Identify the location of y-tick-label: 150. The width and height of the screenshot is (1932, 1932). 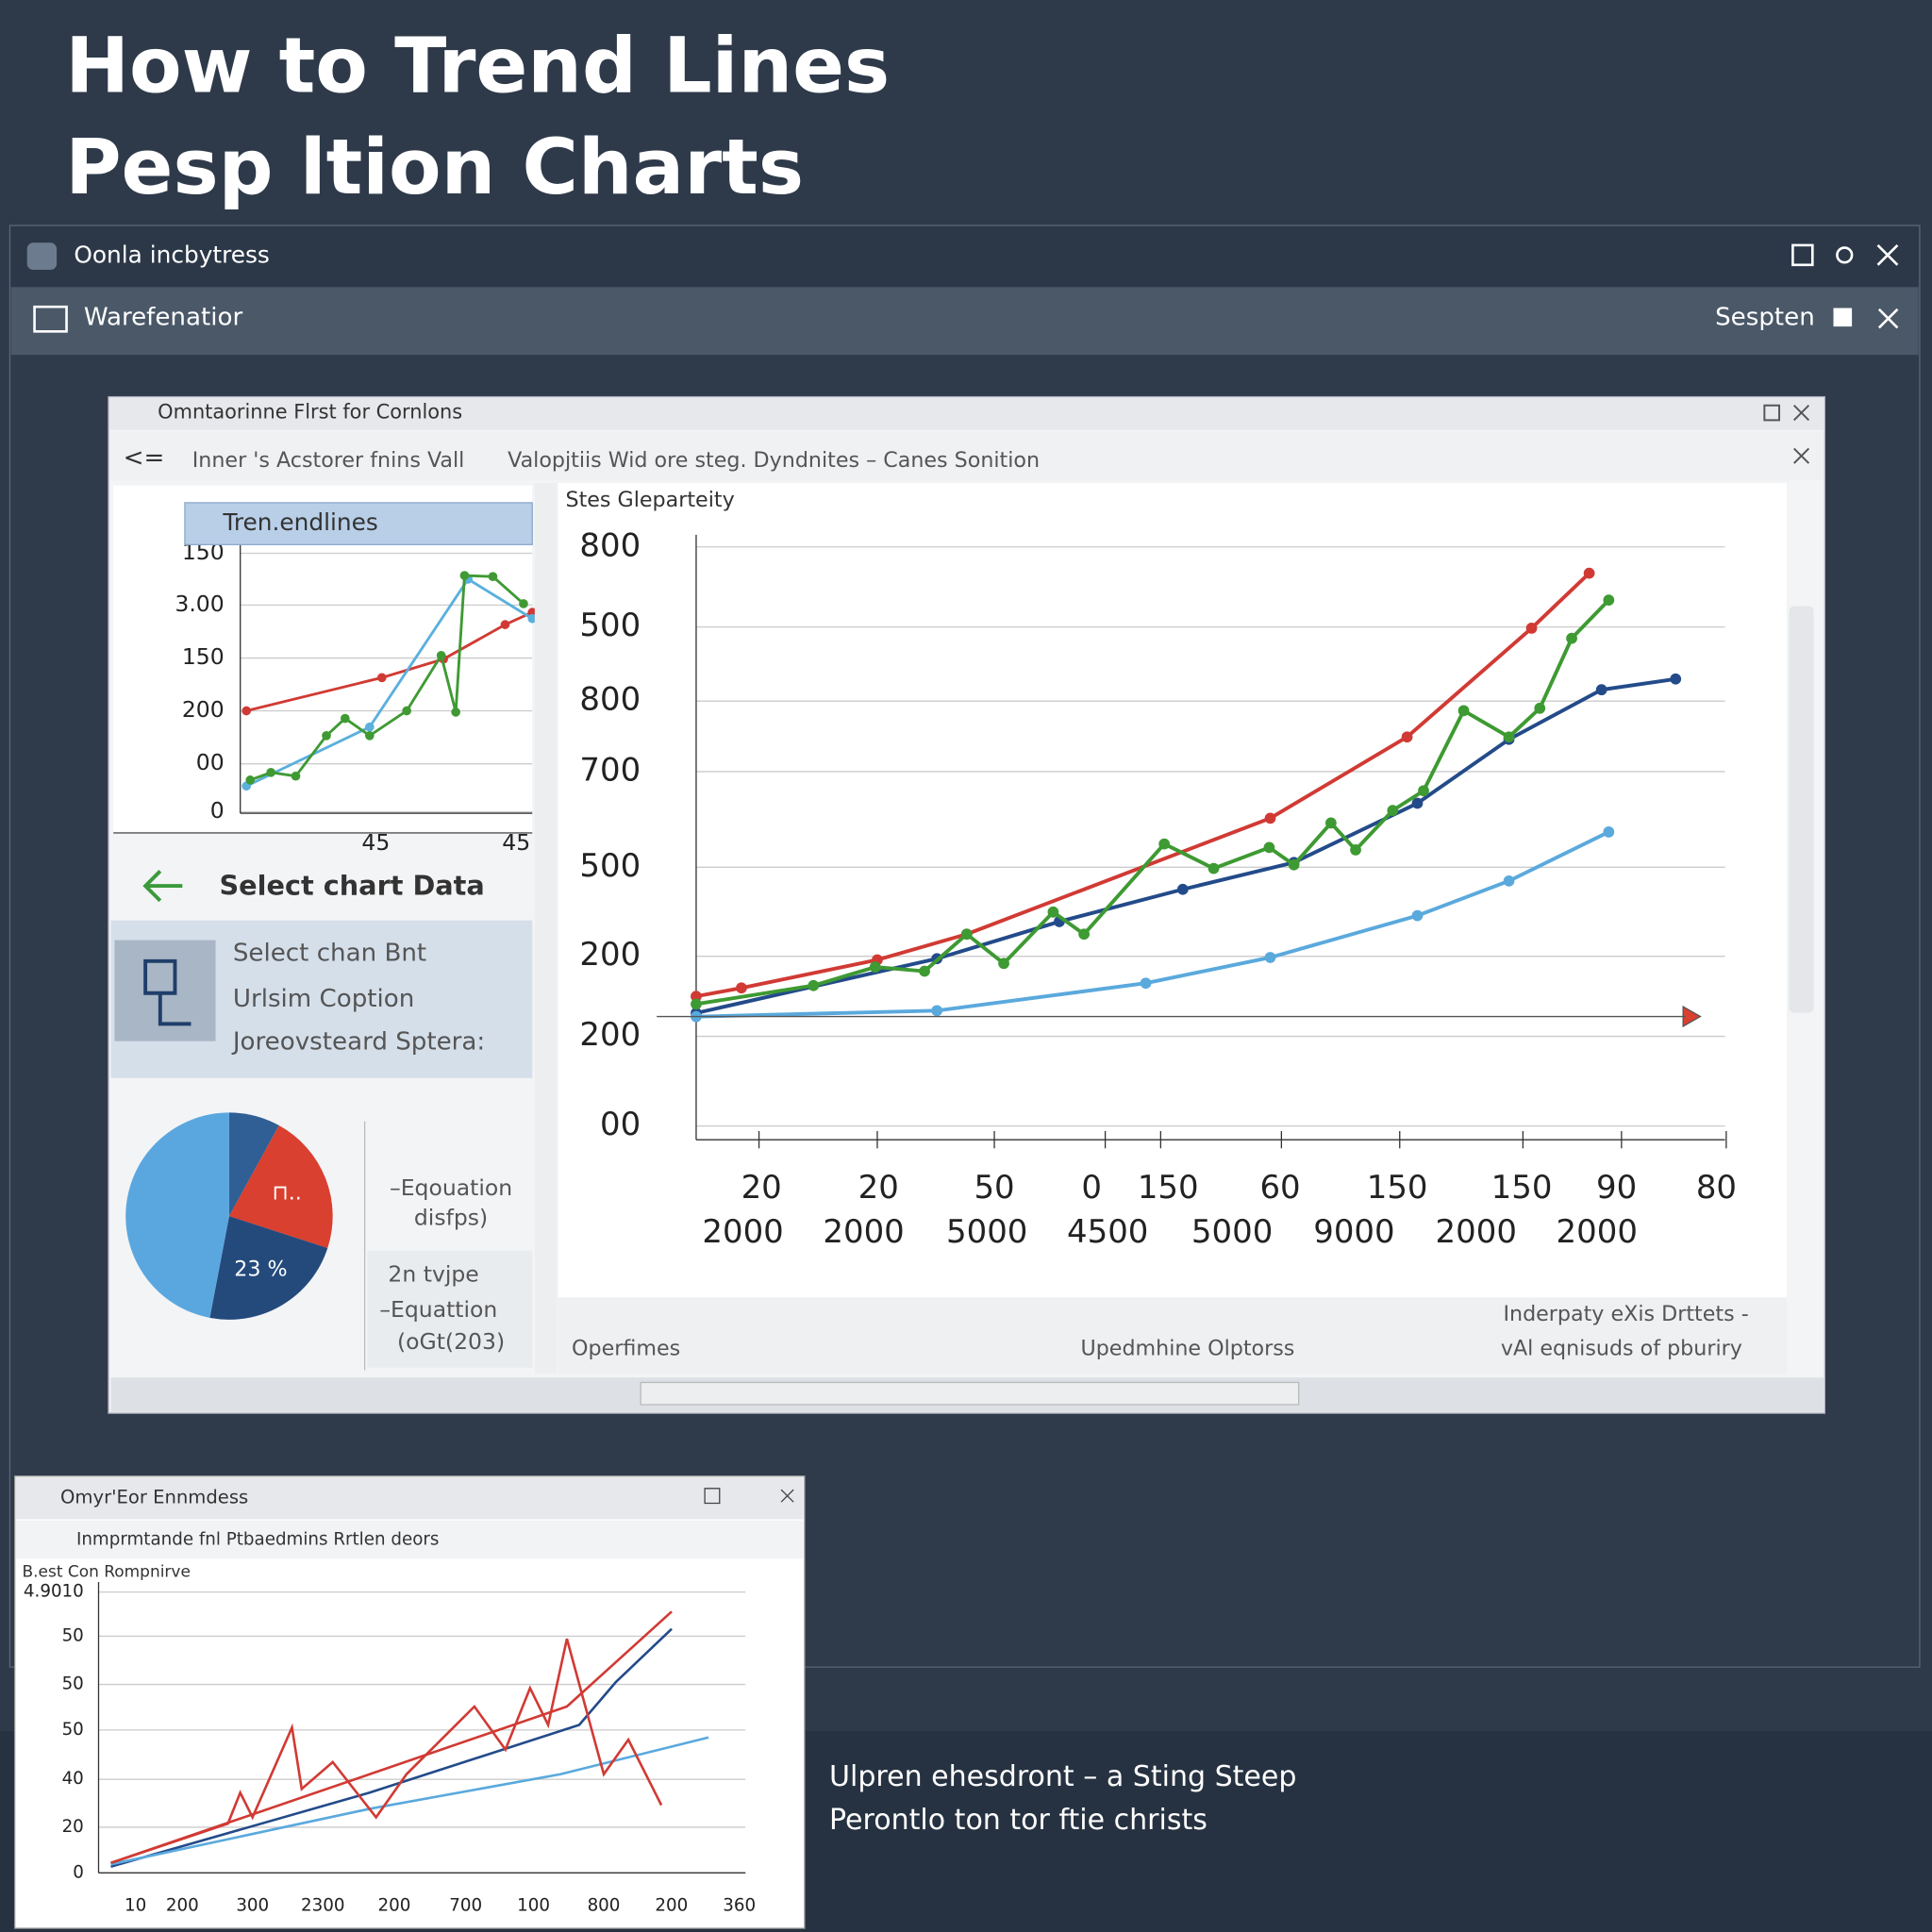
(204, 656).